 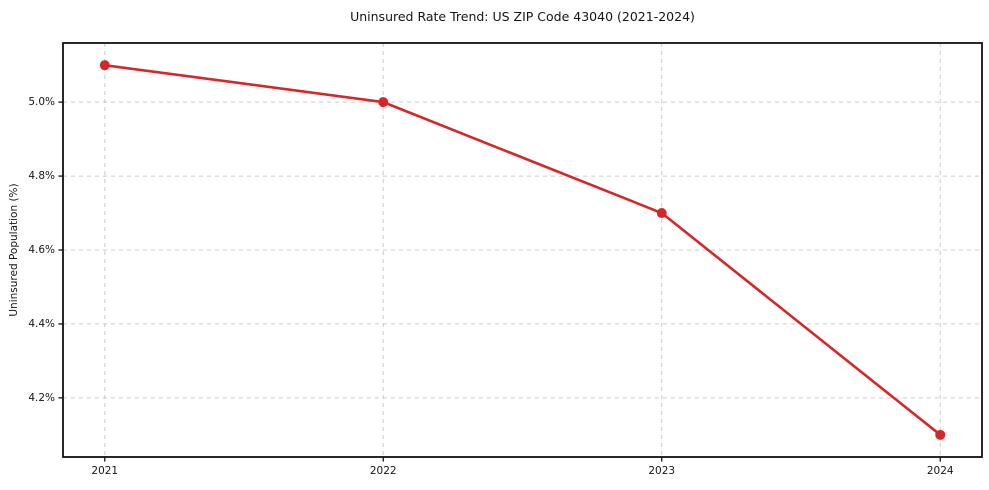 What do you see at coordinates (940, 434) in the screenshot?
I see `data-point-2024` at bounding box center [940, 434].